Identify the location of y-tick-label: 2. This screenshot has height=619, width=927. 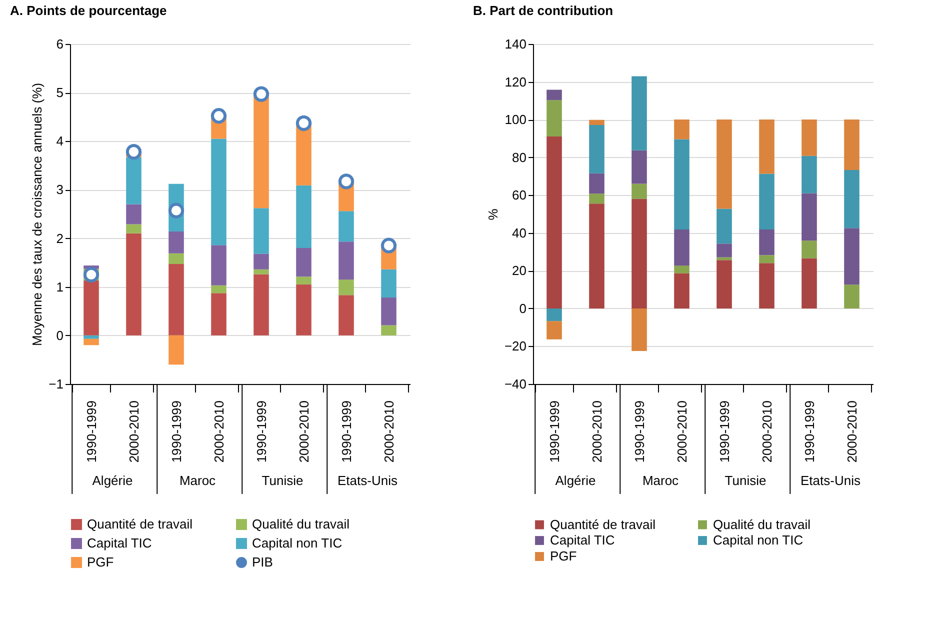
(60, 238).